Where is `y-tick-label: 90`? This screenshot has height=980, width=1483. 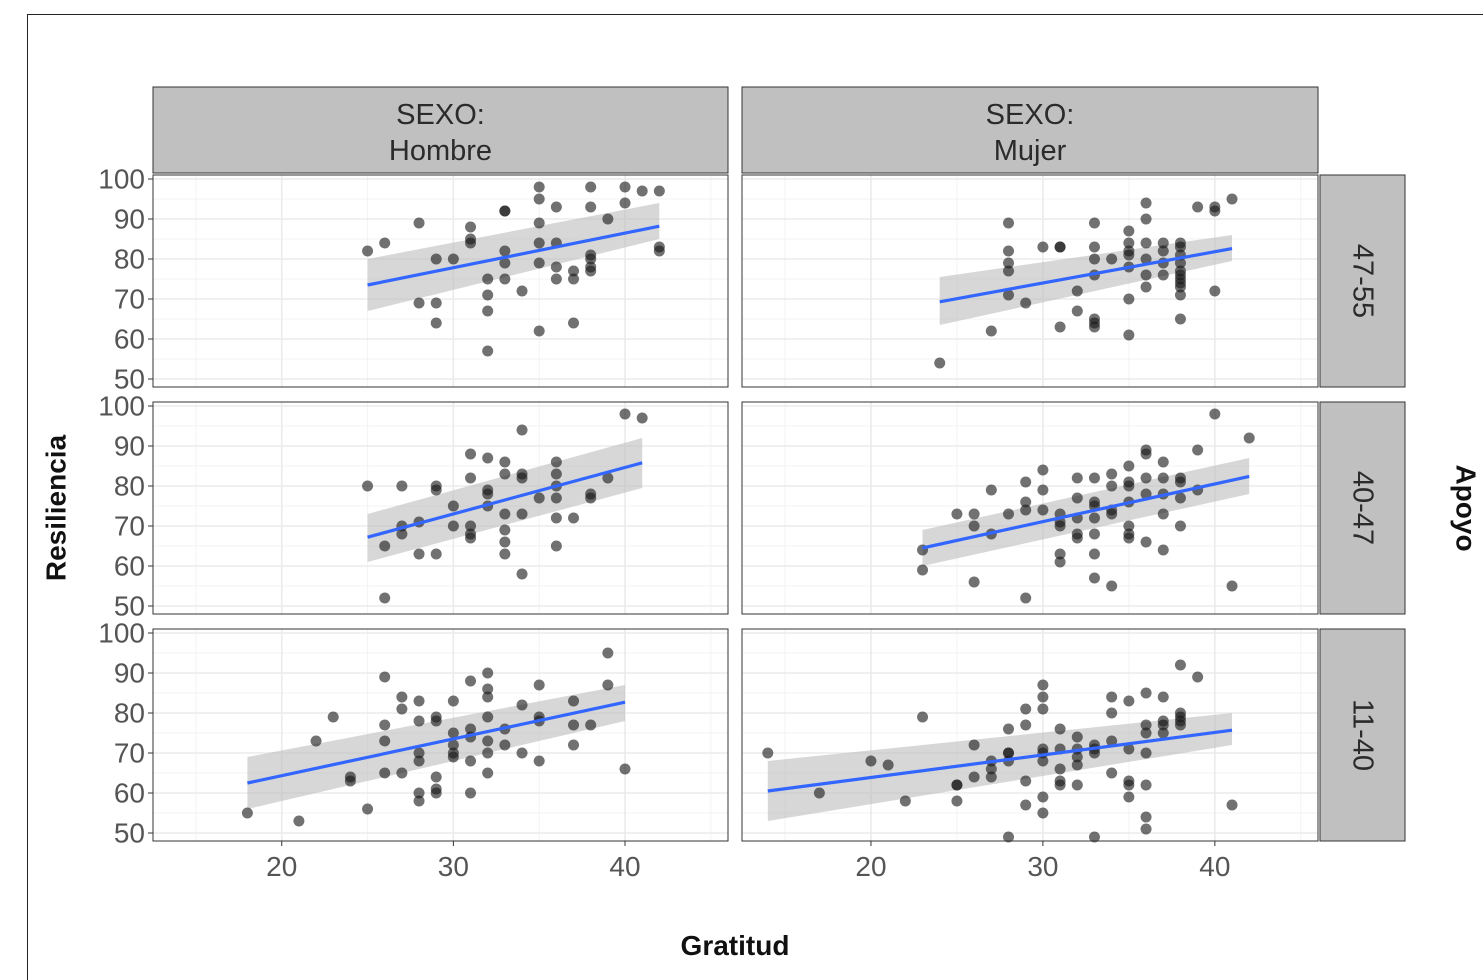
y-tick-label: 90 is located at coordinates (129, 446).